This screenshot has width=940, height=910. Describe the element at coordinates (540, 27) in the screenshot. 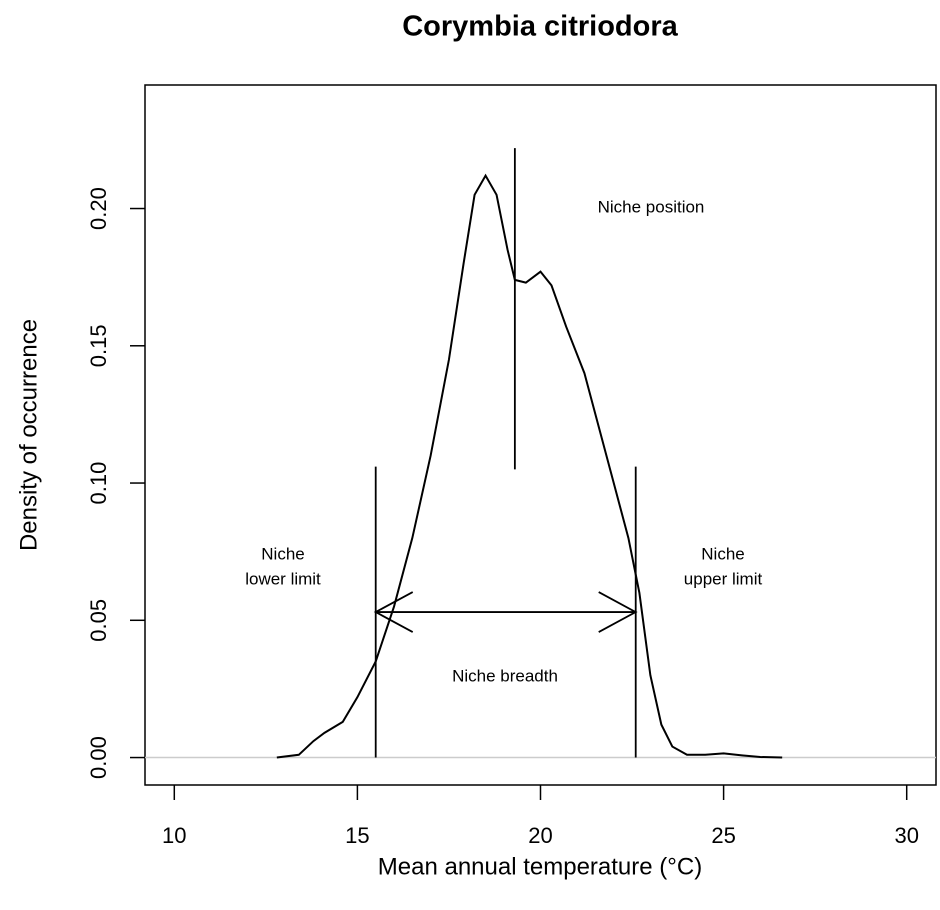

I see `chart-title: Corymbia citriodora` at that location.